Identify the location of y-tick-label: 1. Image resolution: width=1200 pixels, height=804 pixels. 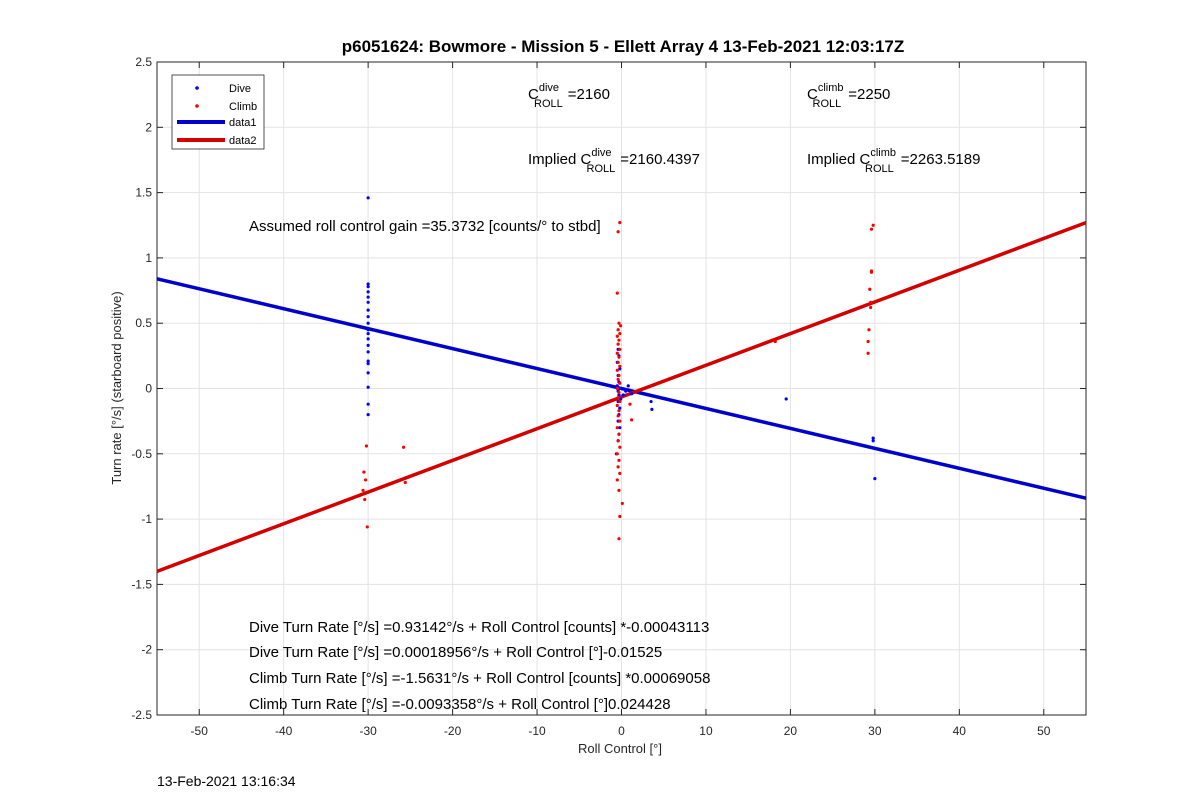
(148, 258).